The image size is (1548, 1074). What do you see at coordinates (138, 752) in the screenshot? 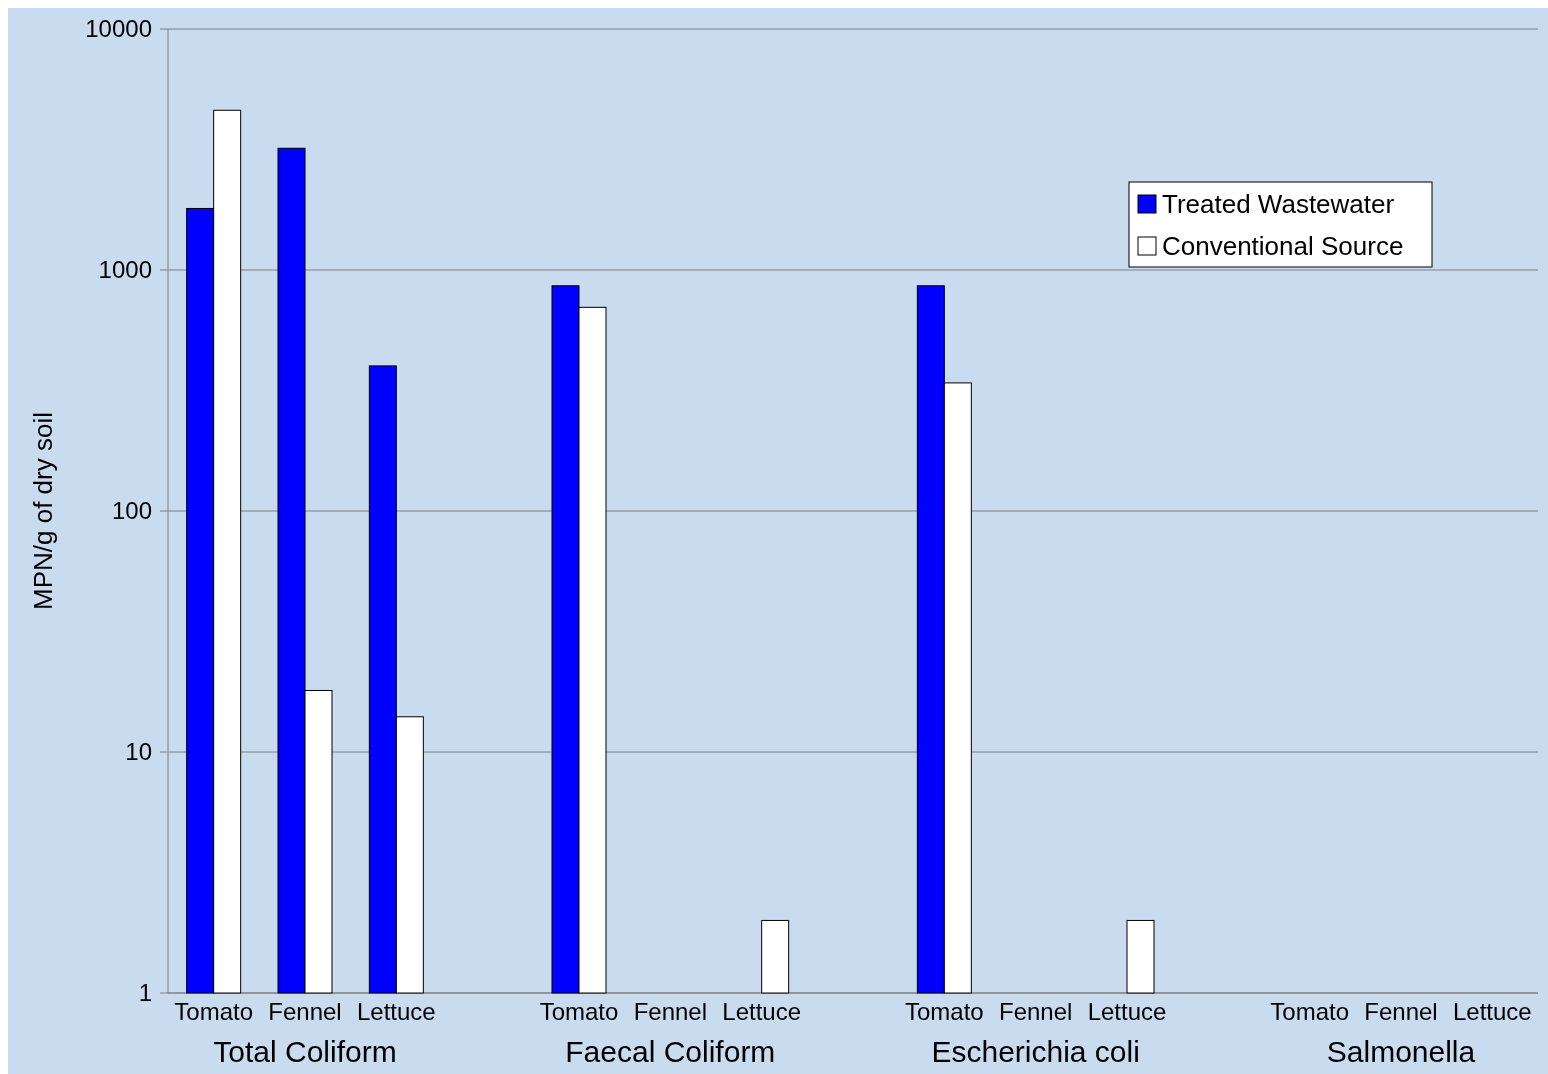
I see `y-tick-label: 10` at bounding box center [138, 752].